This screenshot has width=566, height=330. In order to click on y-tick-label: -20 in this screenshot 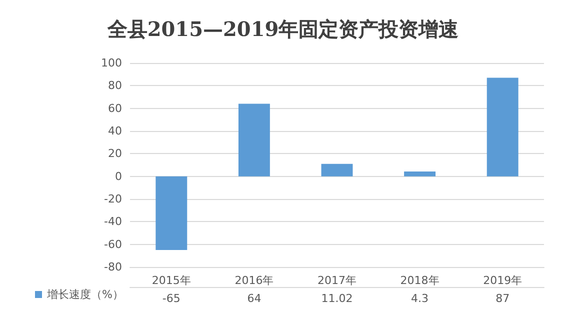, I will do `click(113, 199)`.